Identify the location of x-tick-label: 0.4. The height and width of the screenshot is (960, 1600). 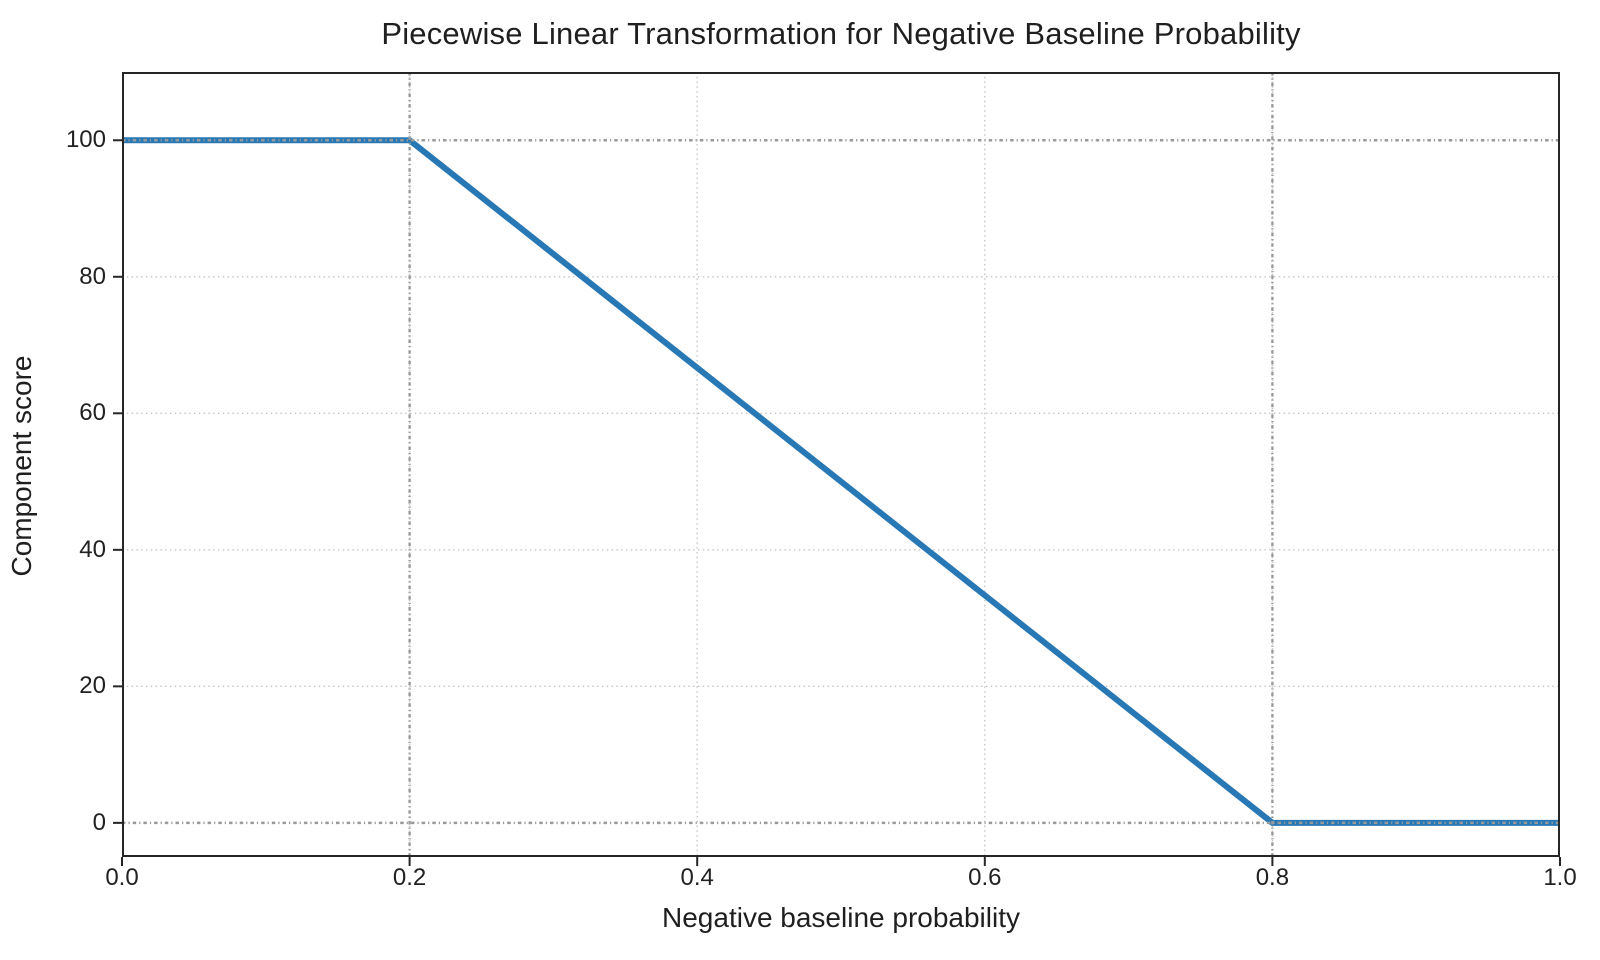
(697, 877).